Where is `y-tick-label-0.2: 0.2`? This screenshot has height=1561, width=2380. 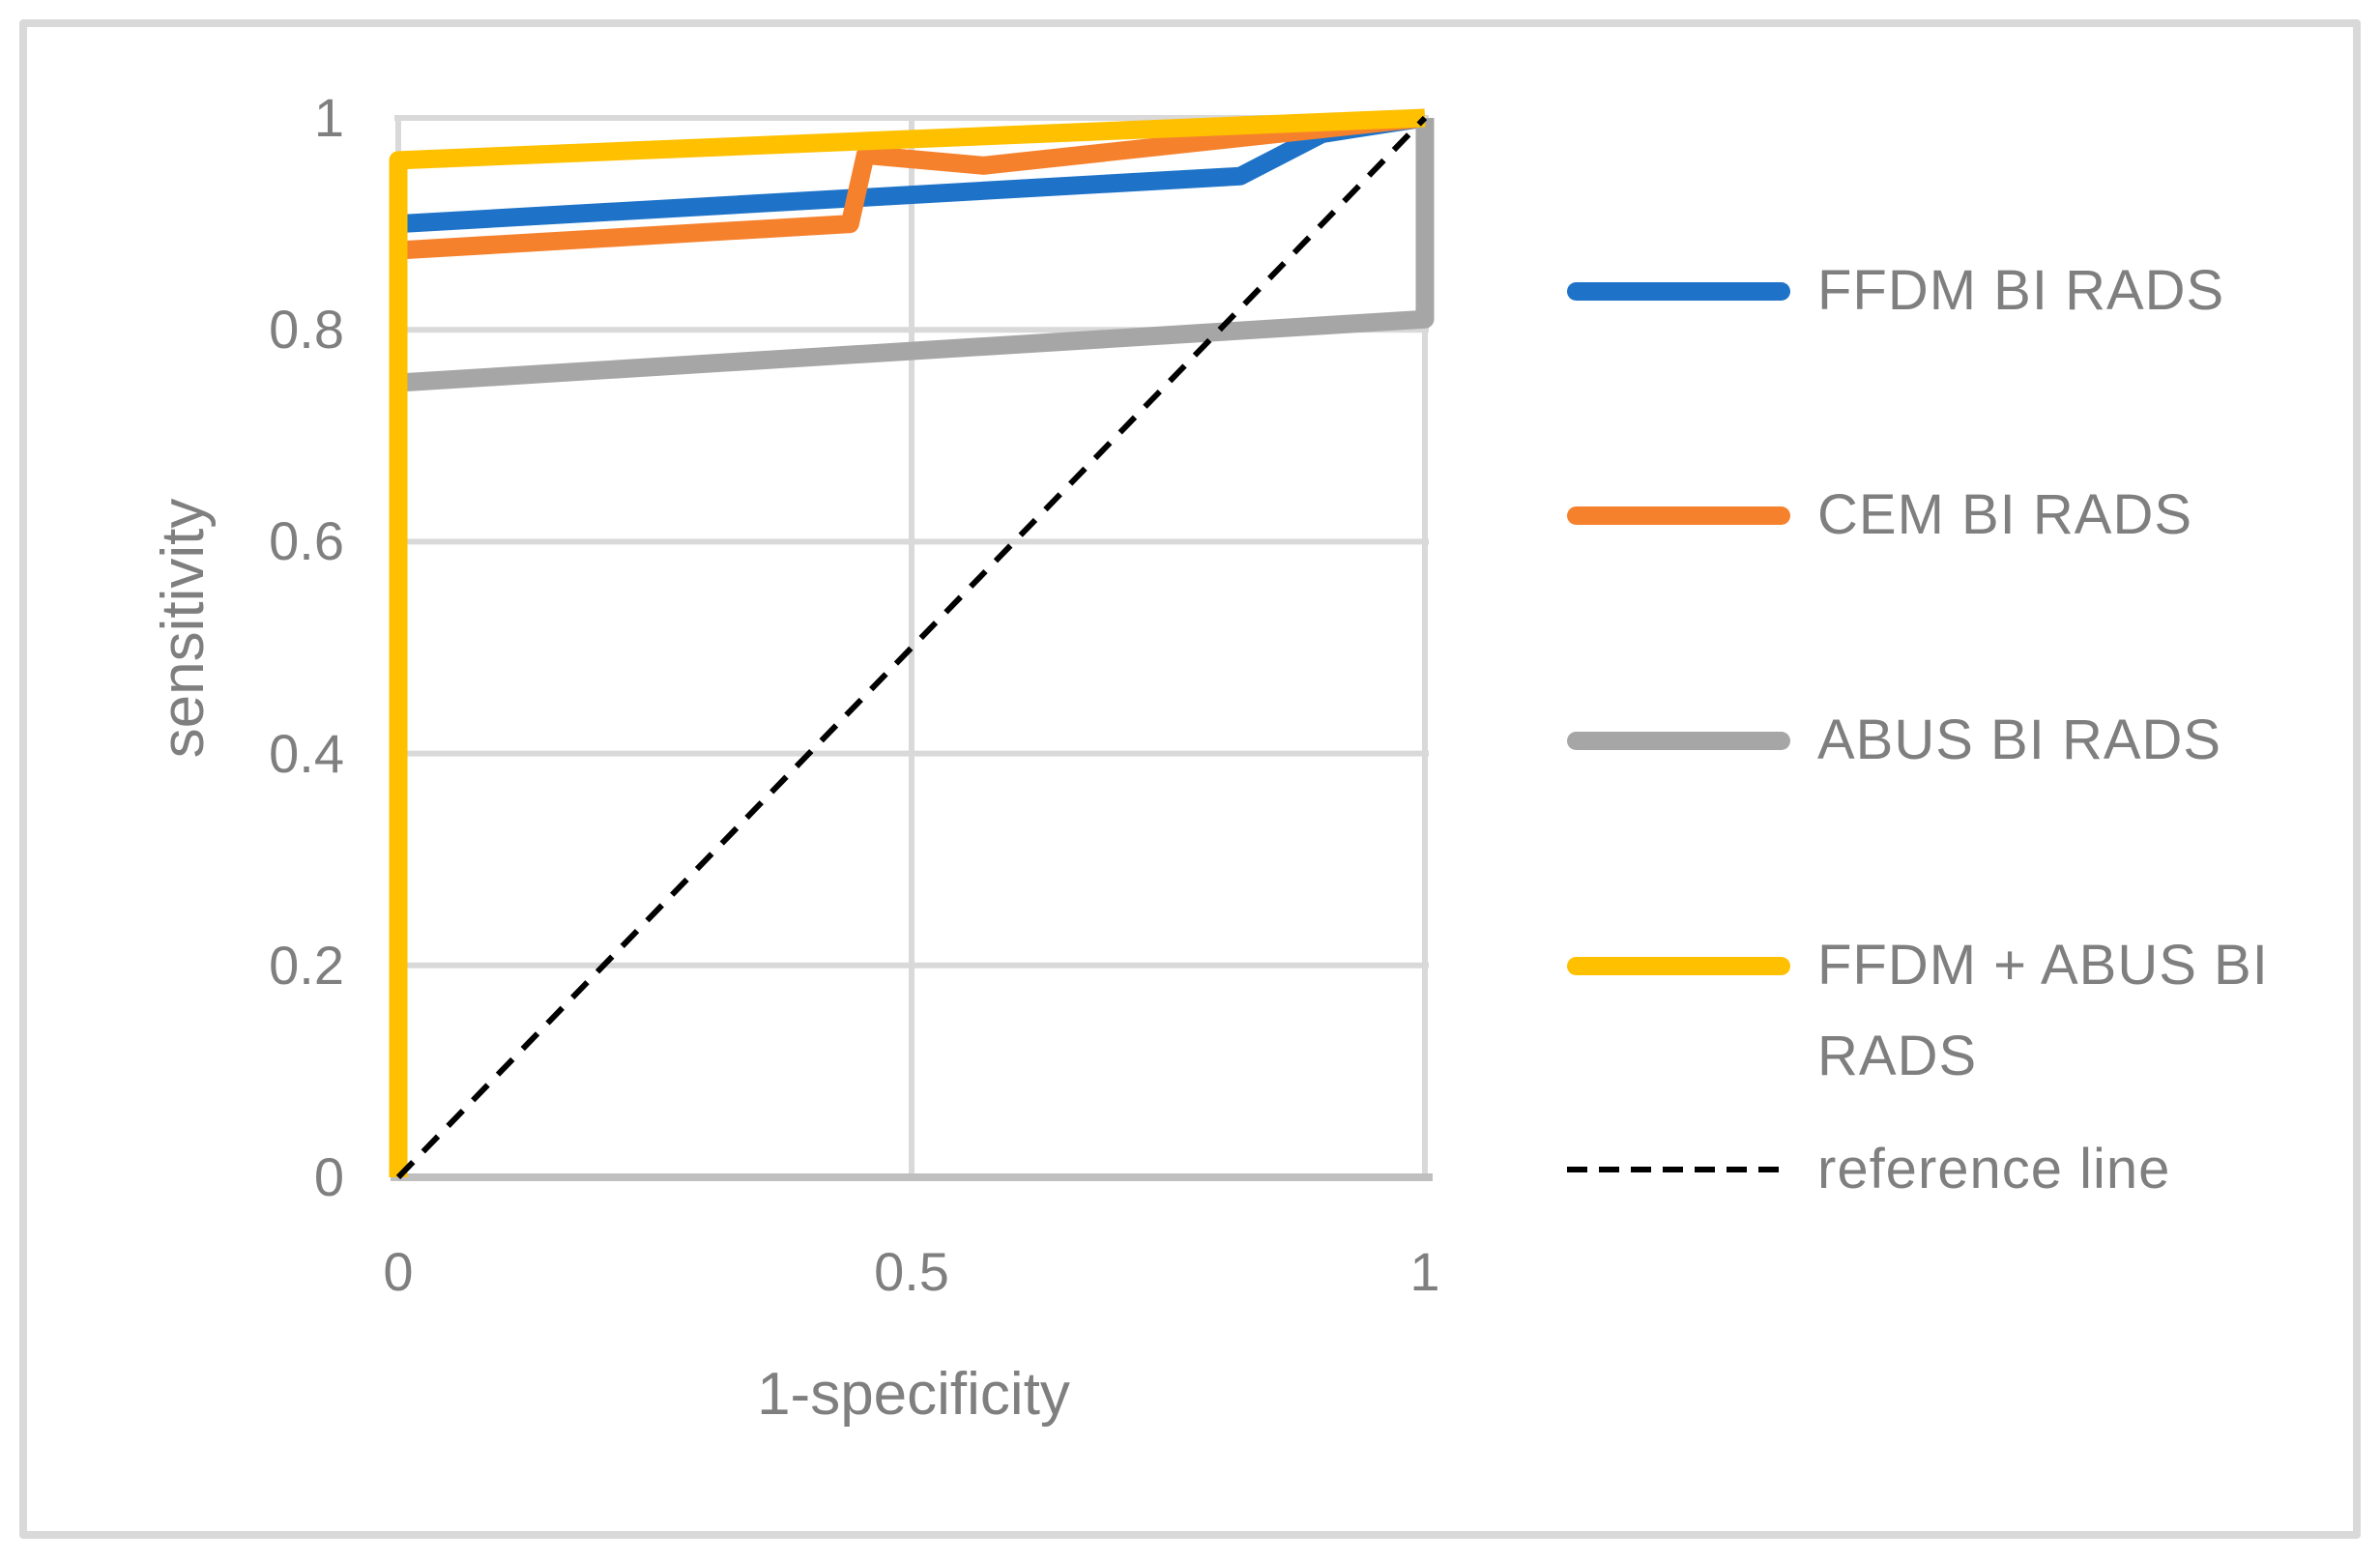
y-tick-label-0.2: 0.2 is located at coordinates (306, 965).